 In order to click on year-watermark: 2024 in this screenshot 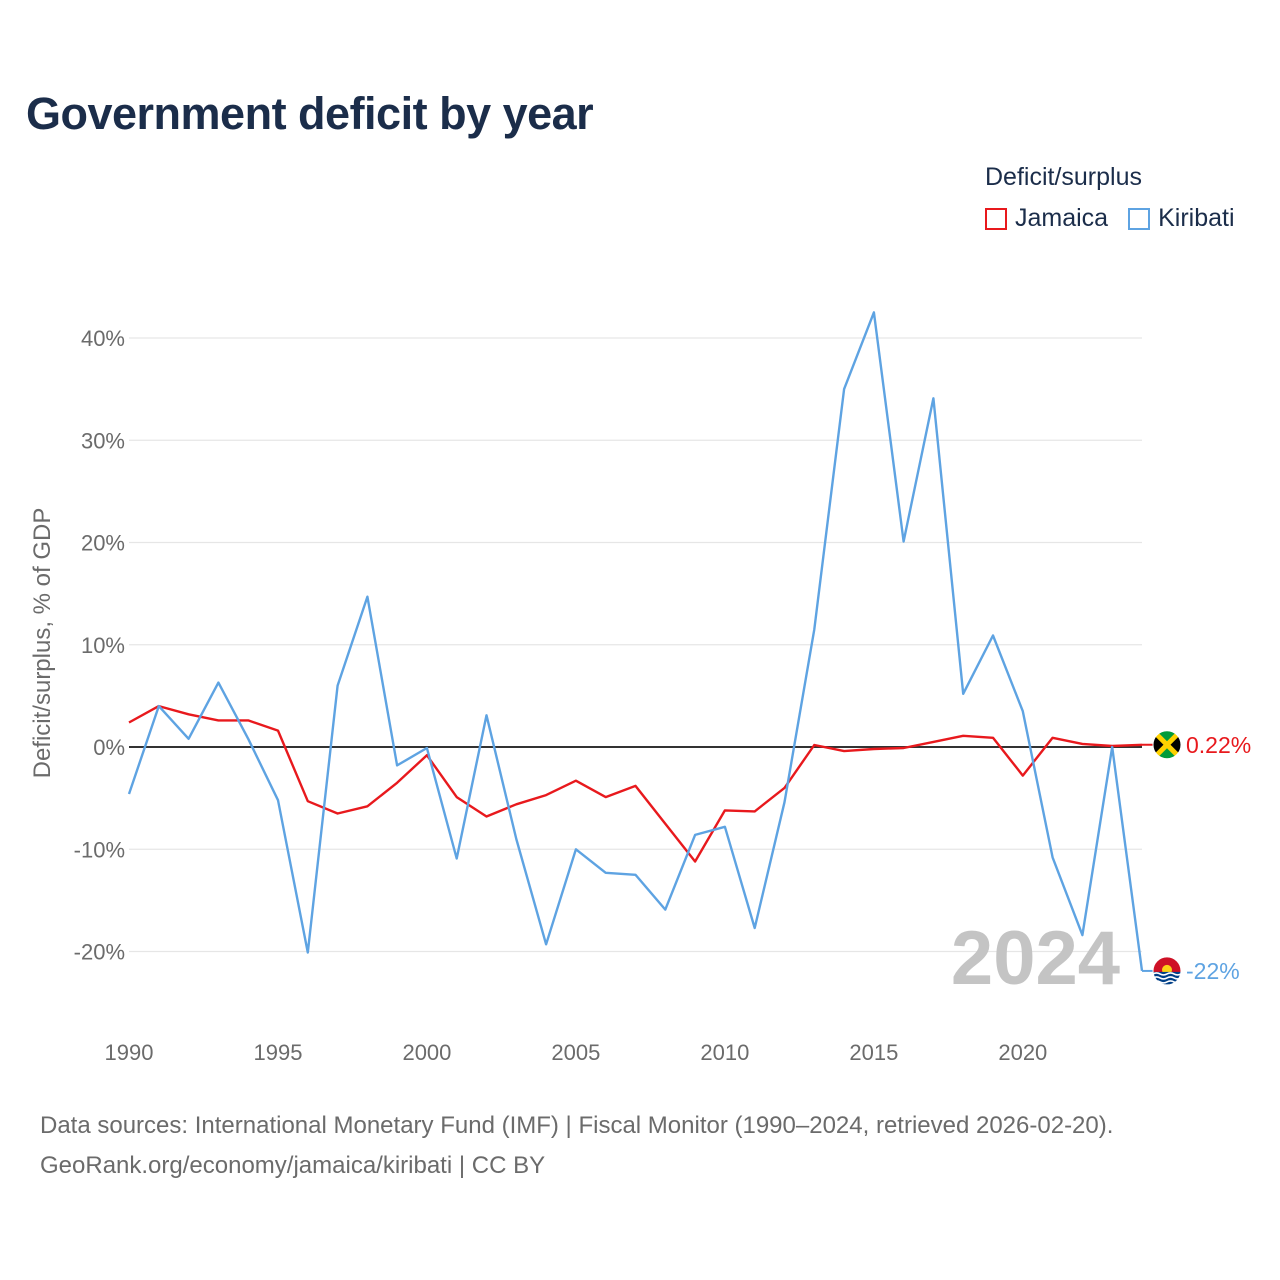, I will do `click(1035, 958)`.